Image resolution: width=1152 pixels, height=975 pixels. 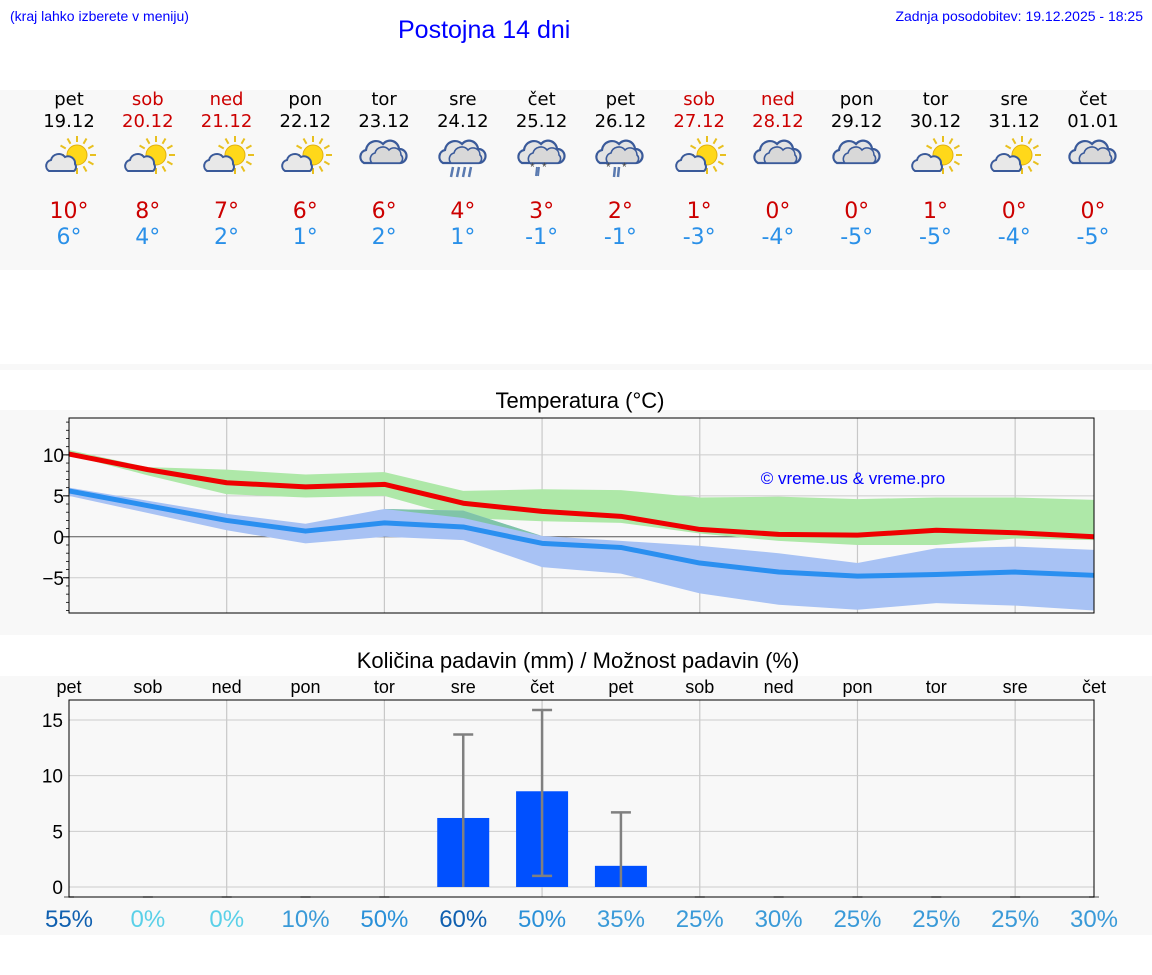 I want to click on day-date: 25.12, so click(x=541, y=121).